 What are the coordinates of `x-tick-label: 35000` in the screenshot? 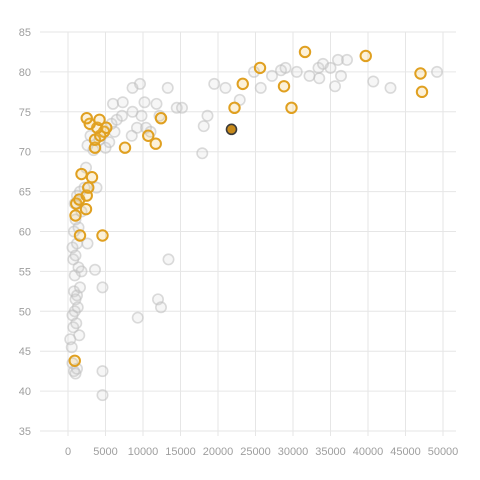 It's located at (330, 452).